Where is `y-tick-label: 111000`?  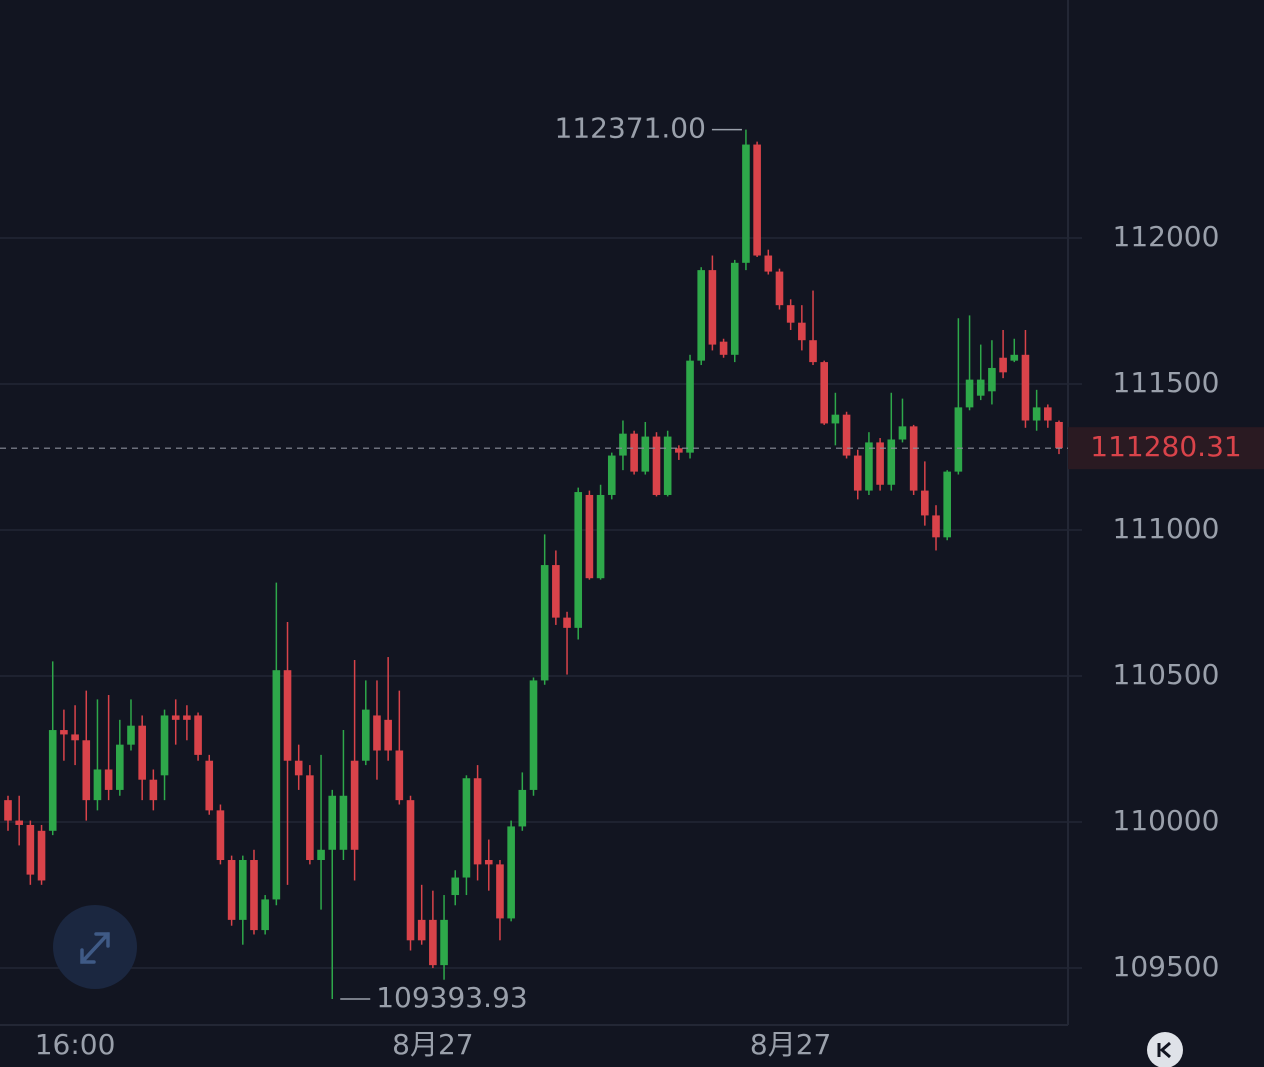 y-tick-label: 111000 is located at coordinates (1166, 528).